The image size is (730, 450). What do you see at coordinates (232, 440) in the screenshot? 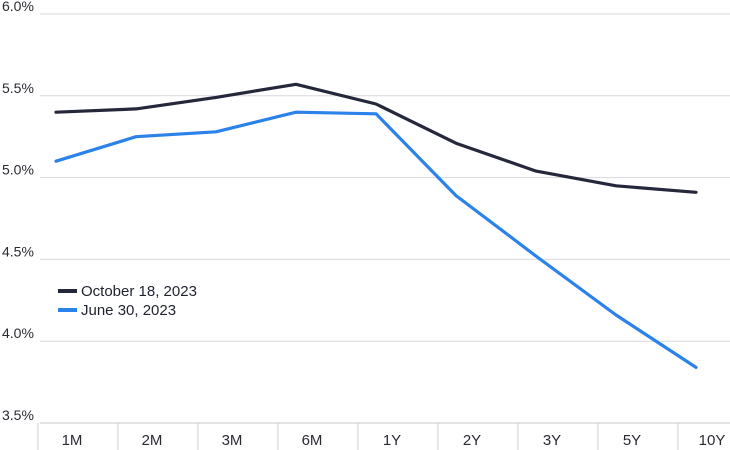
I see `x-tick-label: 3M` at bounding box center [232, 440].